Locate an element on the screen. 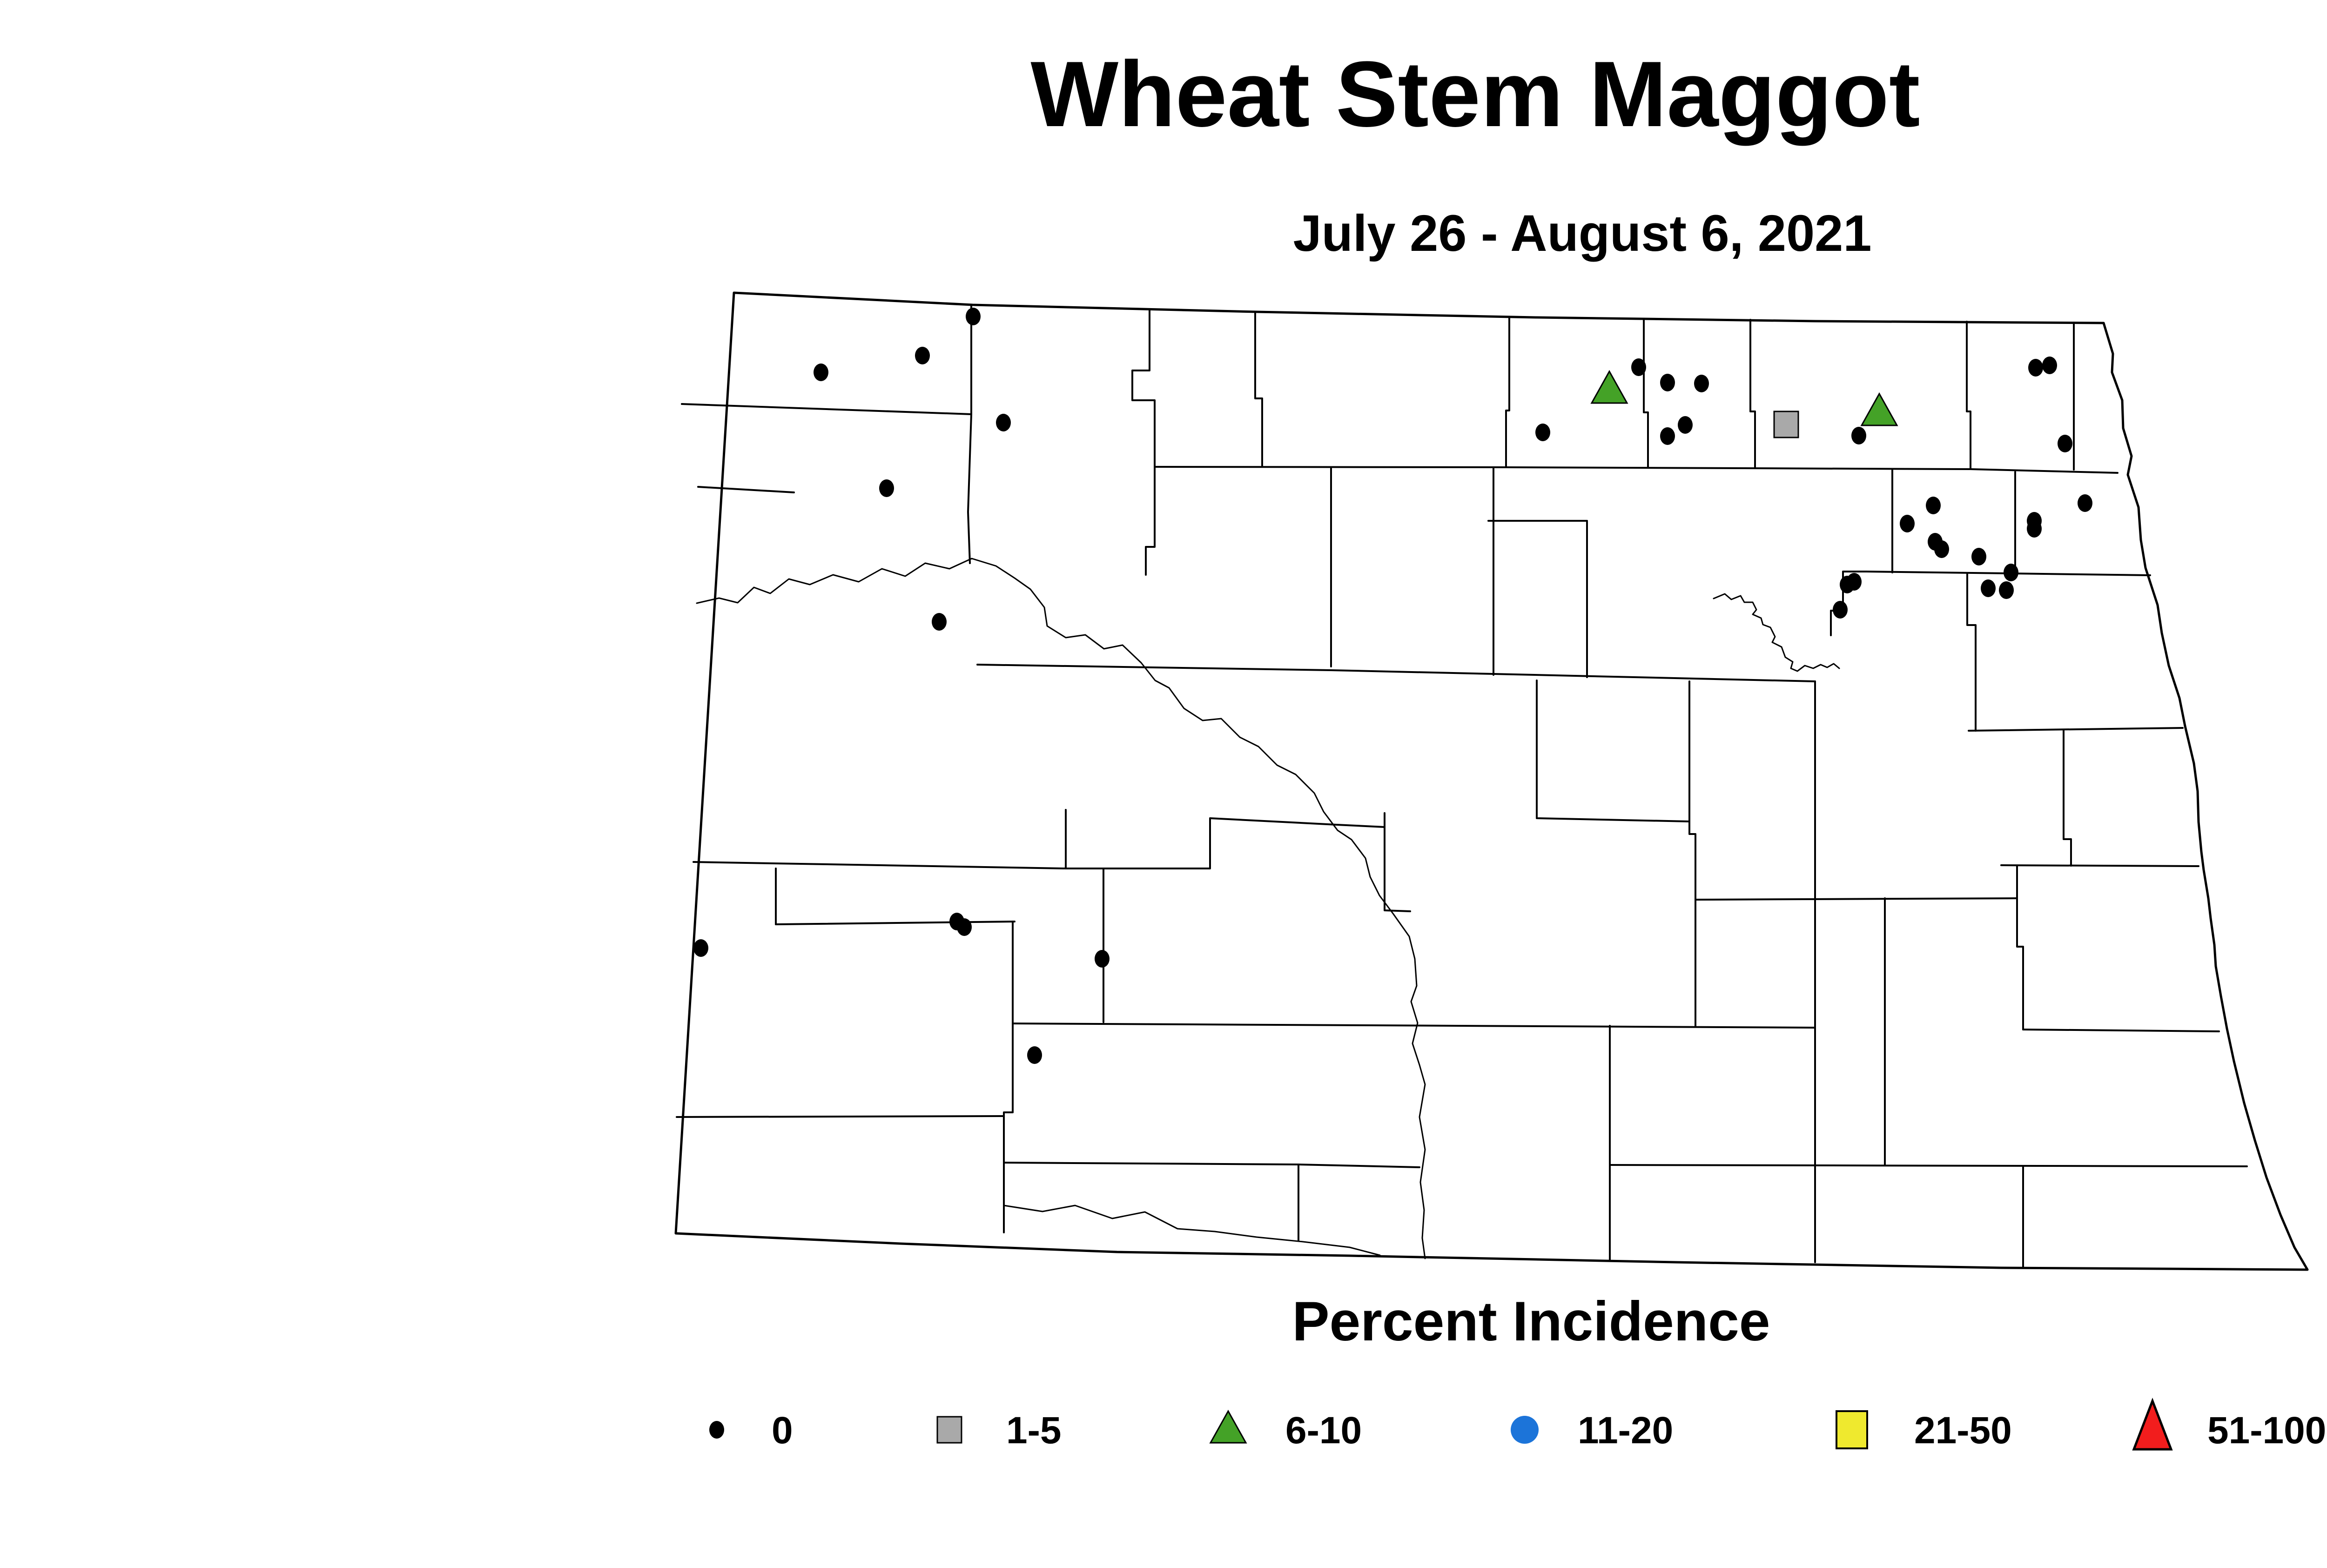 This screenshot has width=2327, height=1568. legend-symbol-circle-icon is located at coordinates (1525, 1430).